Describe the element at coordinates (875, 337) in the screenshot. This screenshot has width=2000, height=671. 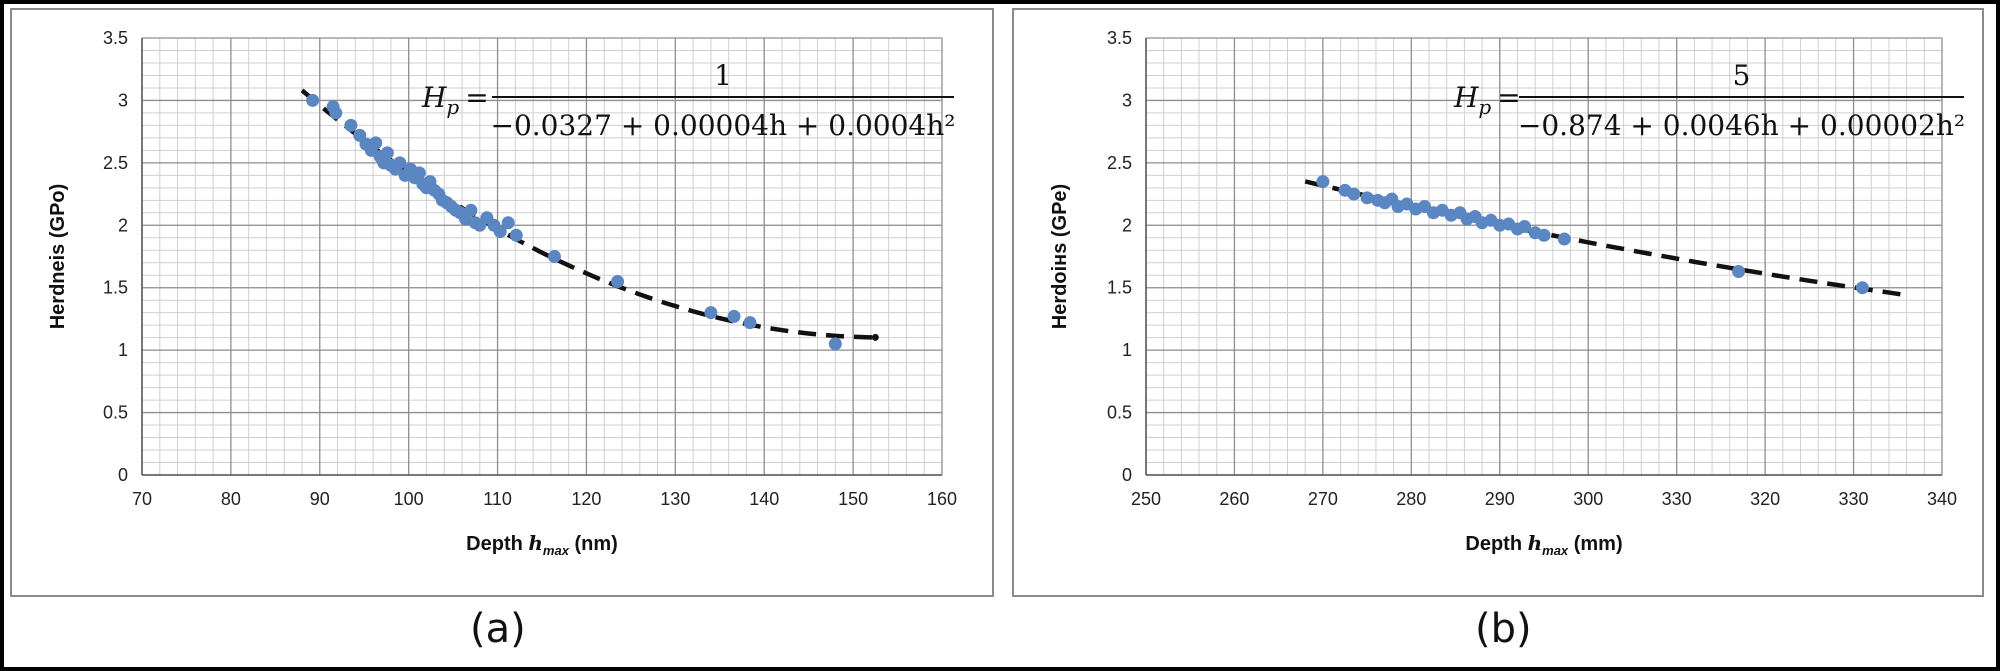
I see `curve-end-dot` at that location.